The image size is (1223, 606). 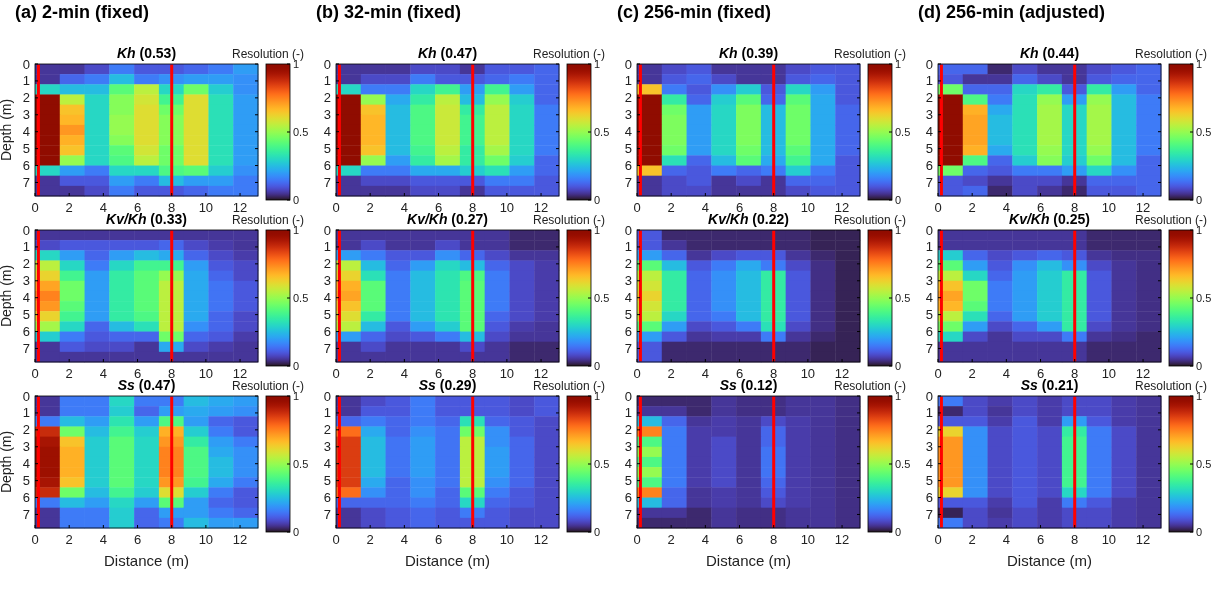 What do you see at coordinates (172, 539) in the screenshot?
I see `x-tick-label: 8` at bounding box center [172, 539].